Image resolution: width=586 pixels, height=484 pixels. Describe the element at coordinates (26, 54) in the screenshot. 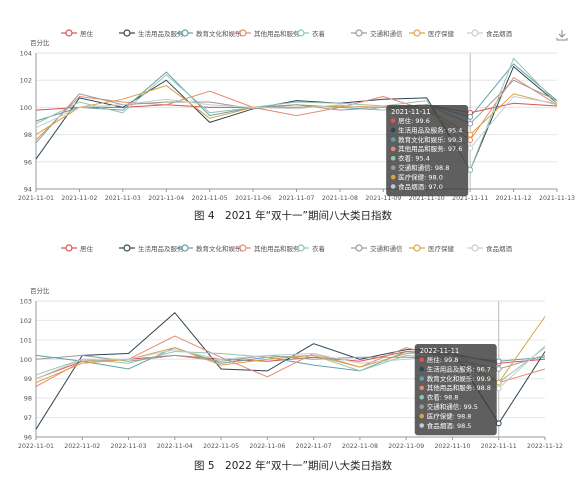

I see `y-tick-label: 104` at that location.